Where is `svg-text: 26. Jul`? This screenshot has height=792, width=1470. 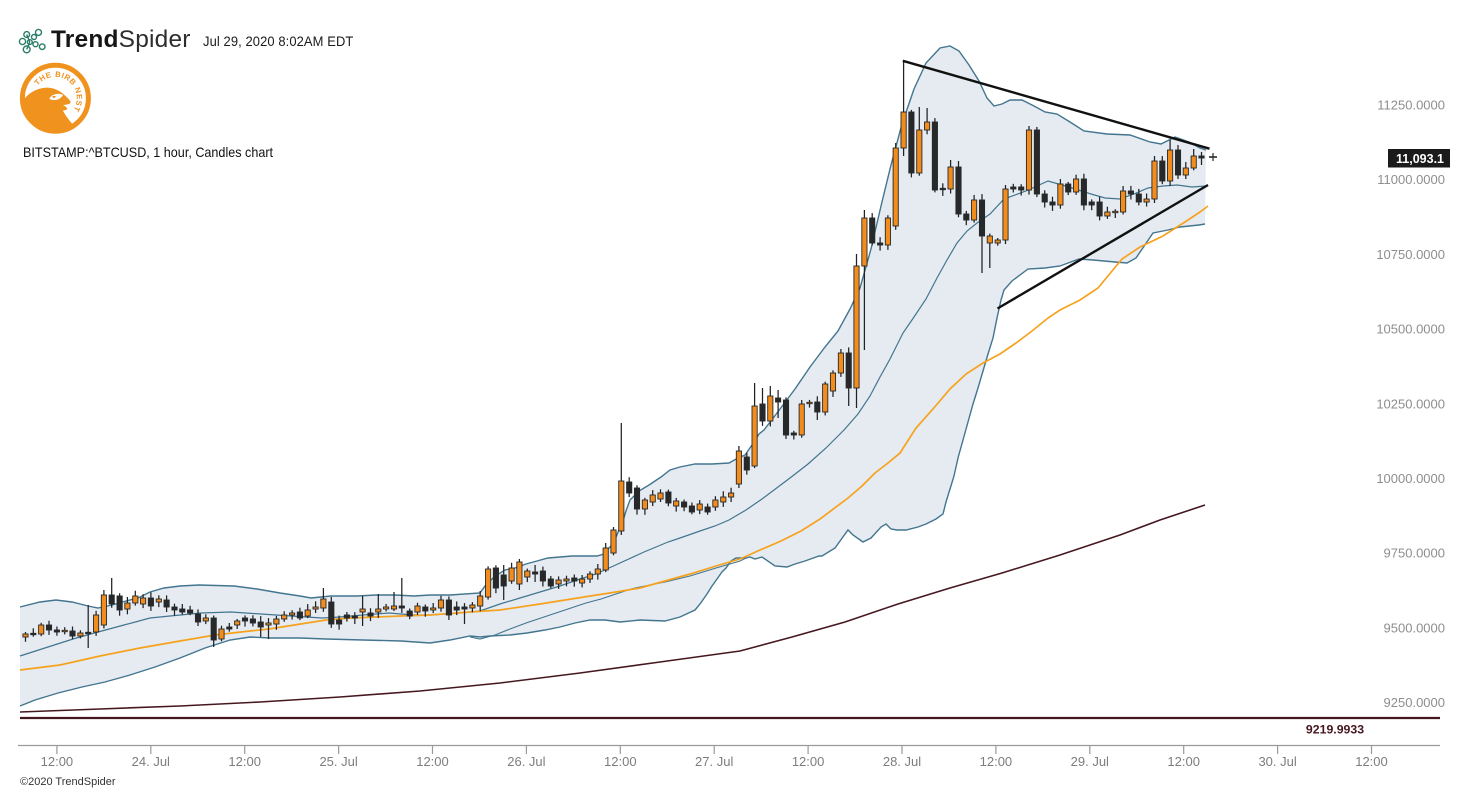
svg-text: 26. Jul is located at coordinates (526, 761).